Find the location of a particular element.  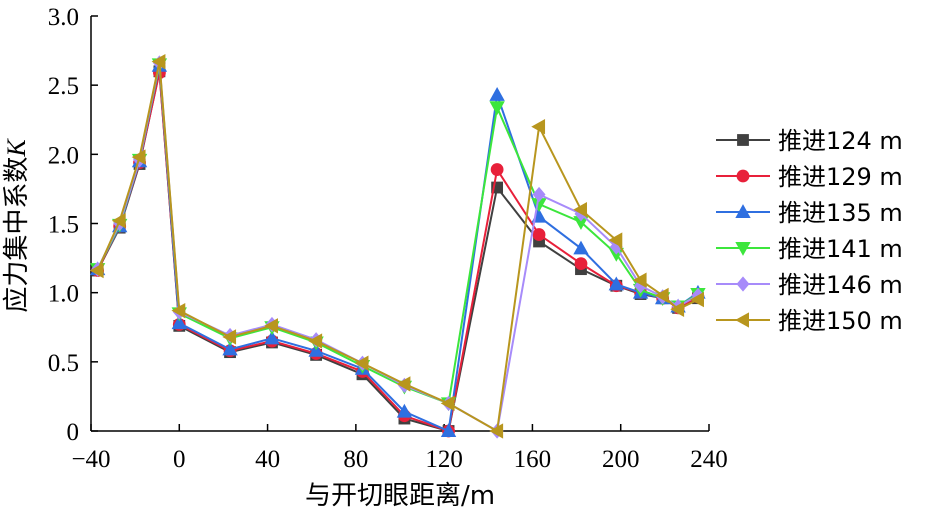

y-axis-title: 应力集中系数K is located at coordinates (17, 225).